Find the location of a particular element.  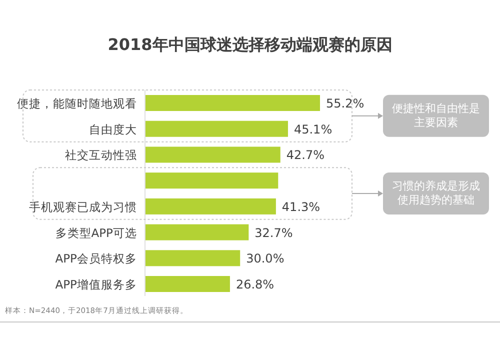

y-tick-label: APP增值服务多 is located at coordinates (96, 285).